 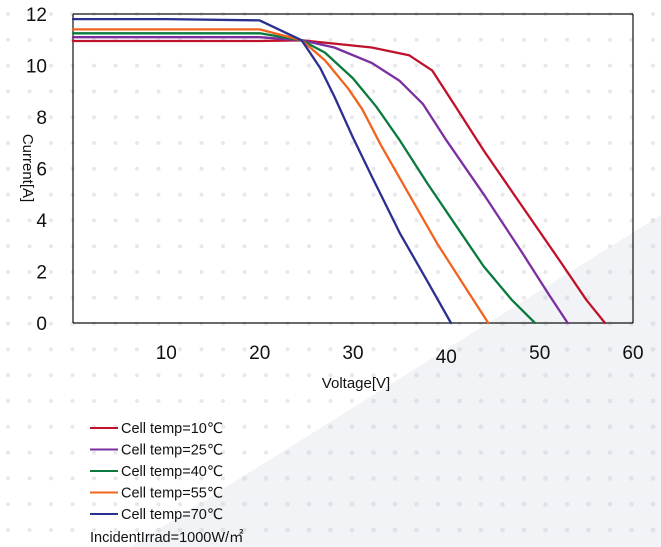 What do you see at coordinates (352, 353) in the screenshot?
I see `x-tick-label: 30` at bounding box center [352, 353].